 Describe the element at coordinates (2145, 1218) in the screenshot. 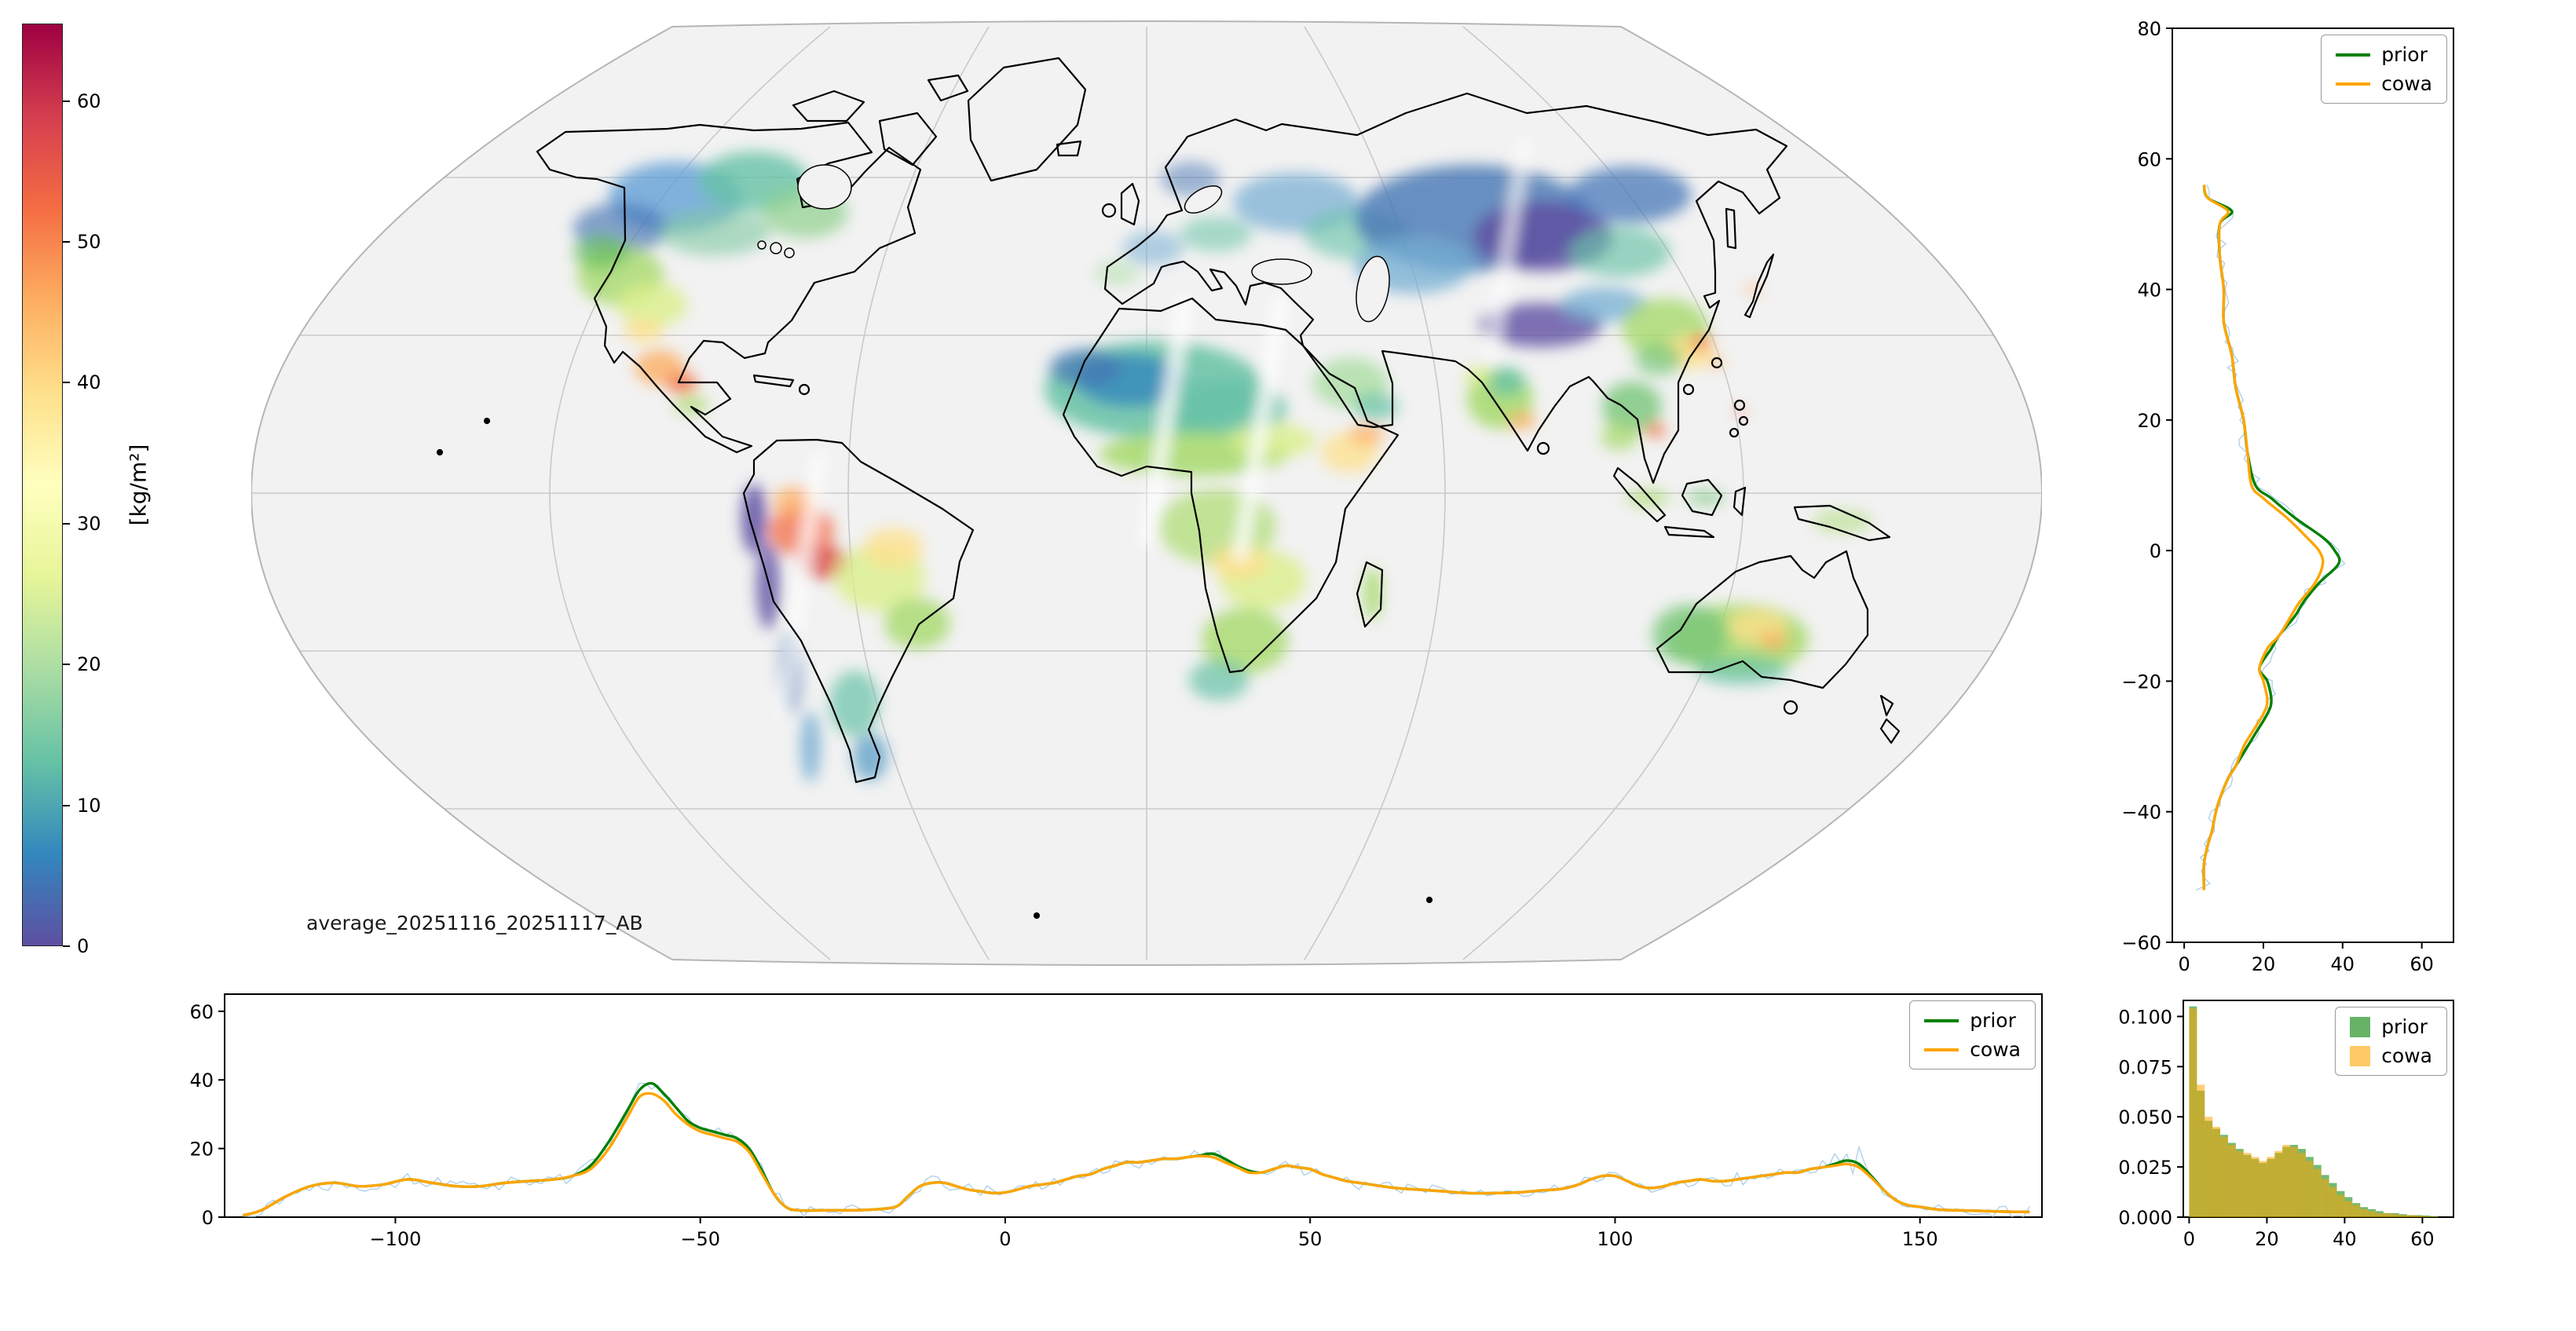

I see `y-tick-label: 0.000` at that location.